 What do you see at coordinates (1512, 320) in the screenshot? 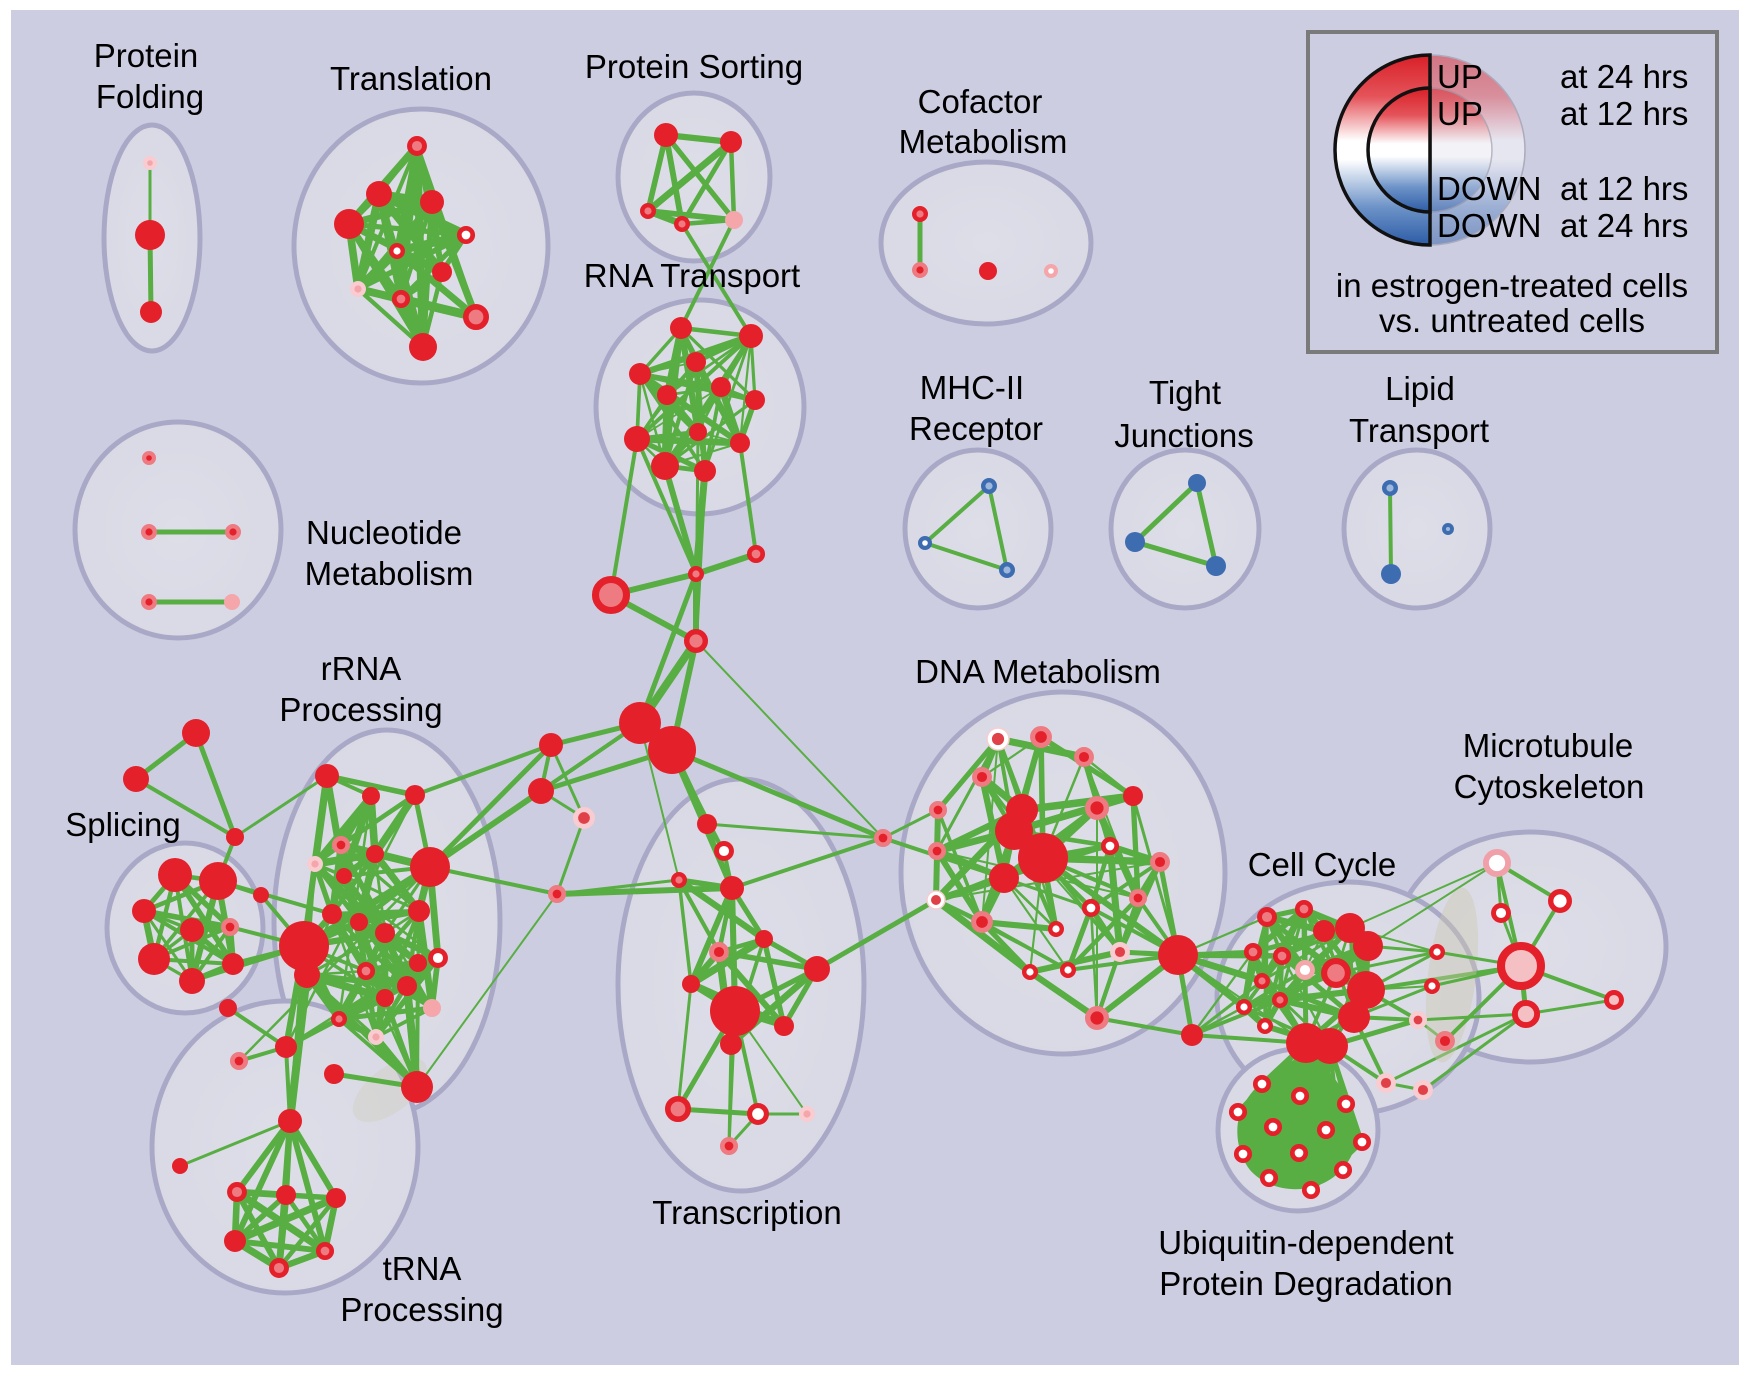
I see `svg-text: vs. untreated cells` at bounding box center [1512, 320].